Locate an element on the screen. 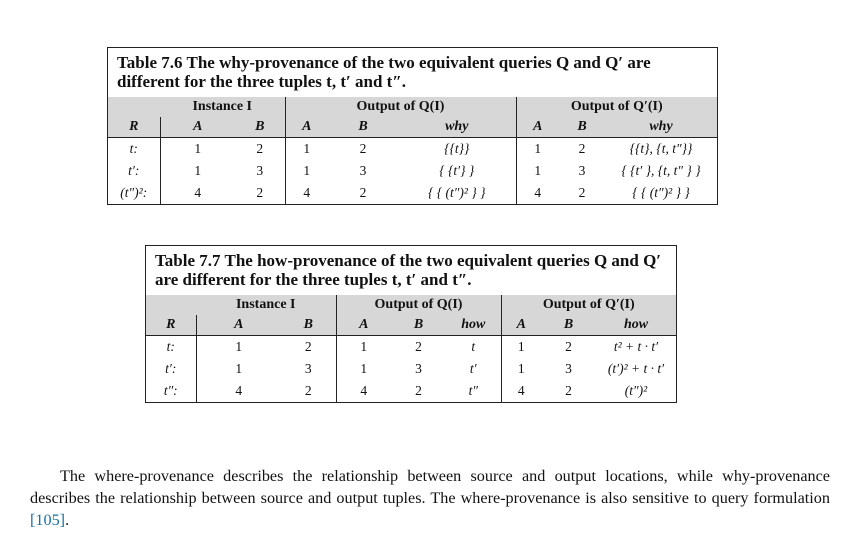 Image resolution: width=855 pixels, height=541 pixels. caption-number: Table 7.6 is located at coordinates (150, 62).